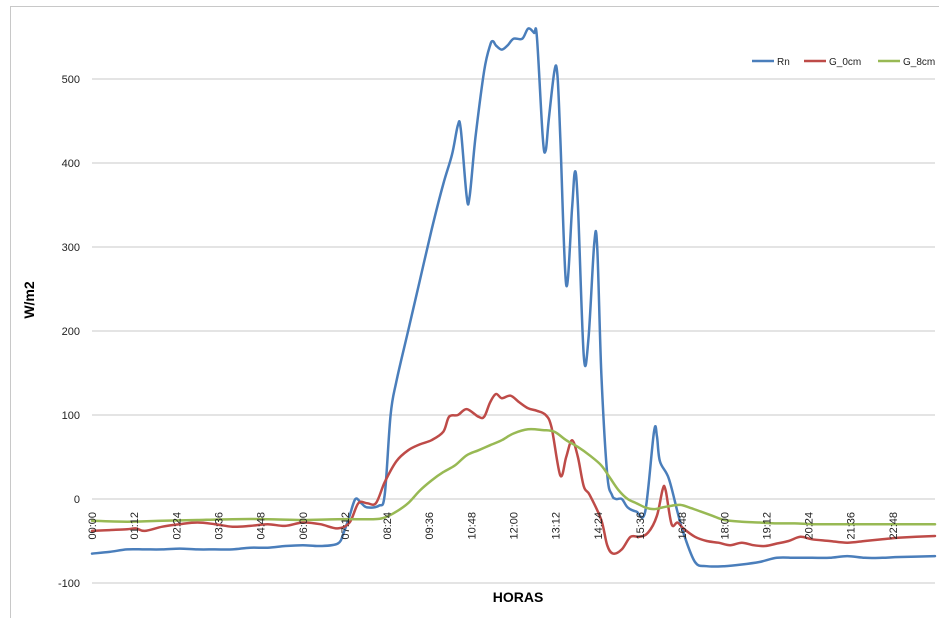 The image size is (941, 622). What do you see at coordinates (919, 62) in the screenshot?
I see `legend-label: G_8cm` at bounding box center [919, 62].